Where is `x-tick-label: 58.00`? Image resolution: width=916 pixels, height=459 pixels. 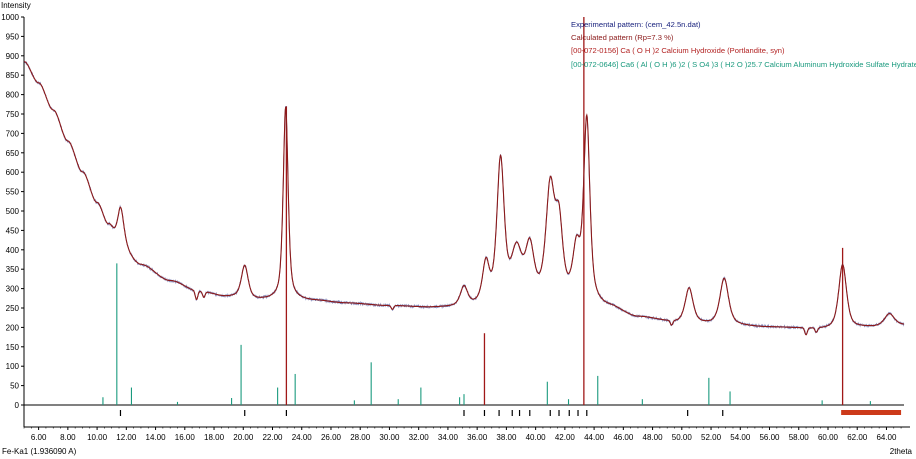 x-tick-label: 58.00 is located at coordinates (799, 437).